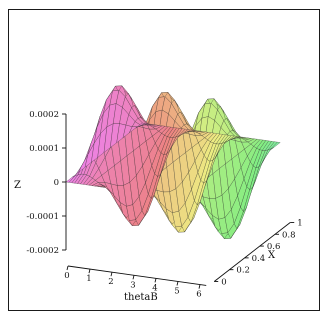 The image size is (334, 320). I want to click on z-axis-label: Z, so click(17, 185).